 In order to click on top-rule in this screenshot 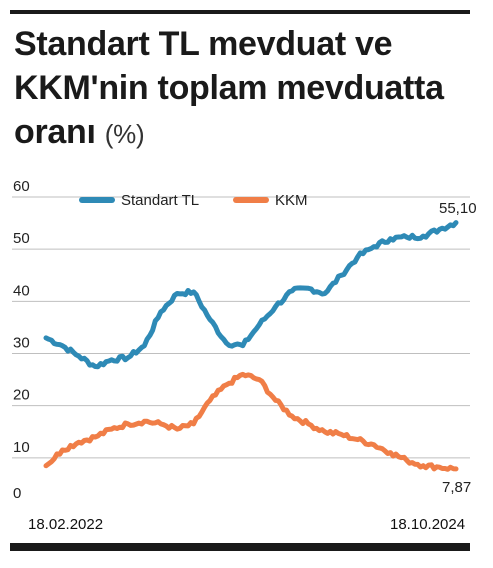, I will do `click(240, 12)`.